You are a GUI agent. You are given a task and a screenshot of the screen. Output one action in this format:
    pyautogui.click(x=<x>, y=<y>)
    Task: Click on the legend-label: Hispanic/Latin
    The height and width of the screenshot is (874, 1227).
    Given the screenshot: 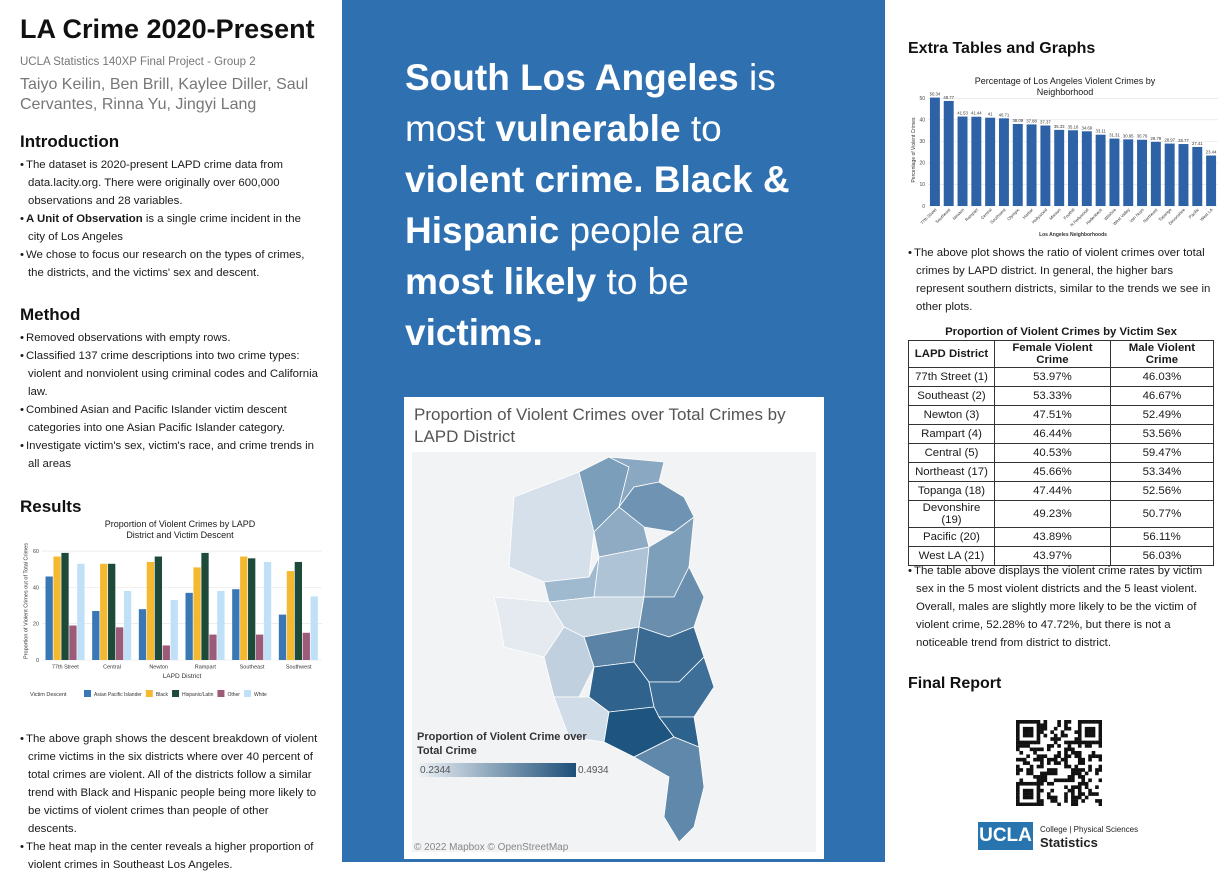 What is the action you would take?
    pyautogui.click(x=198, y=695)
    